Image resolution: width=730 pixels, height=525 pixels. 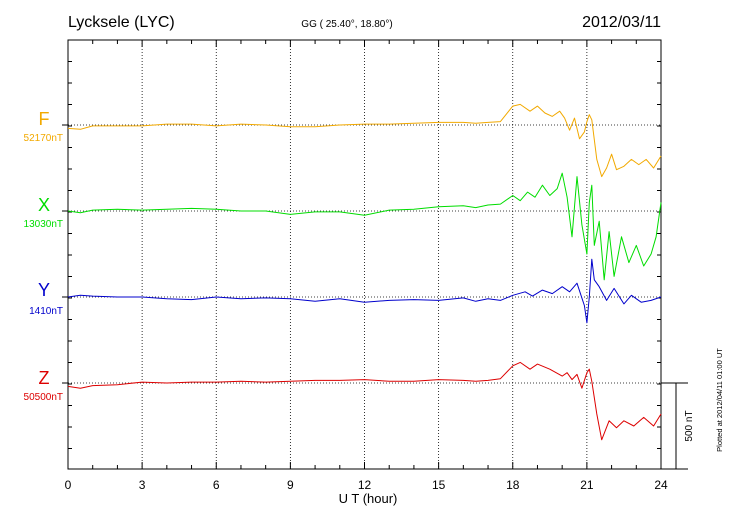 I want to click on x-tick-label-18: 18, so click(x=513, y=485).